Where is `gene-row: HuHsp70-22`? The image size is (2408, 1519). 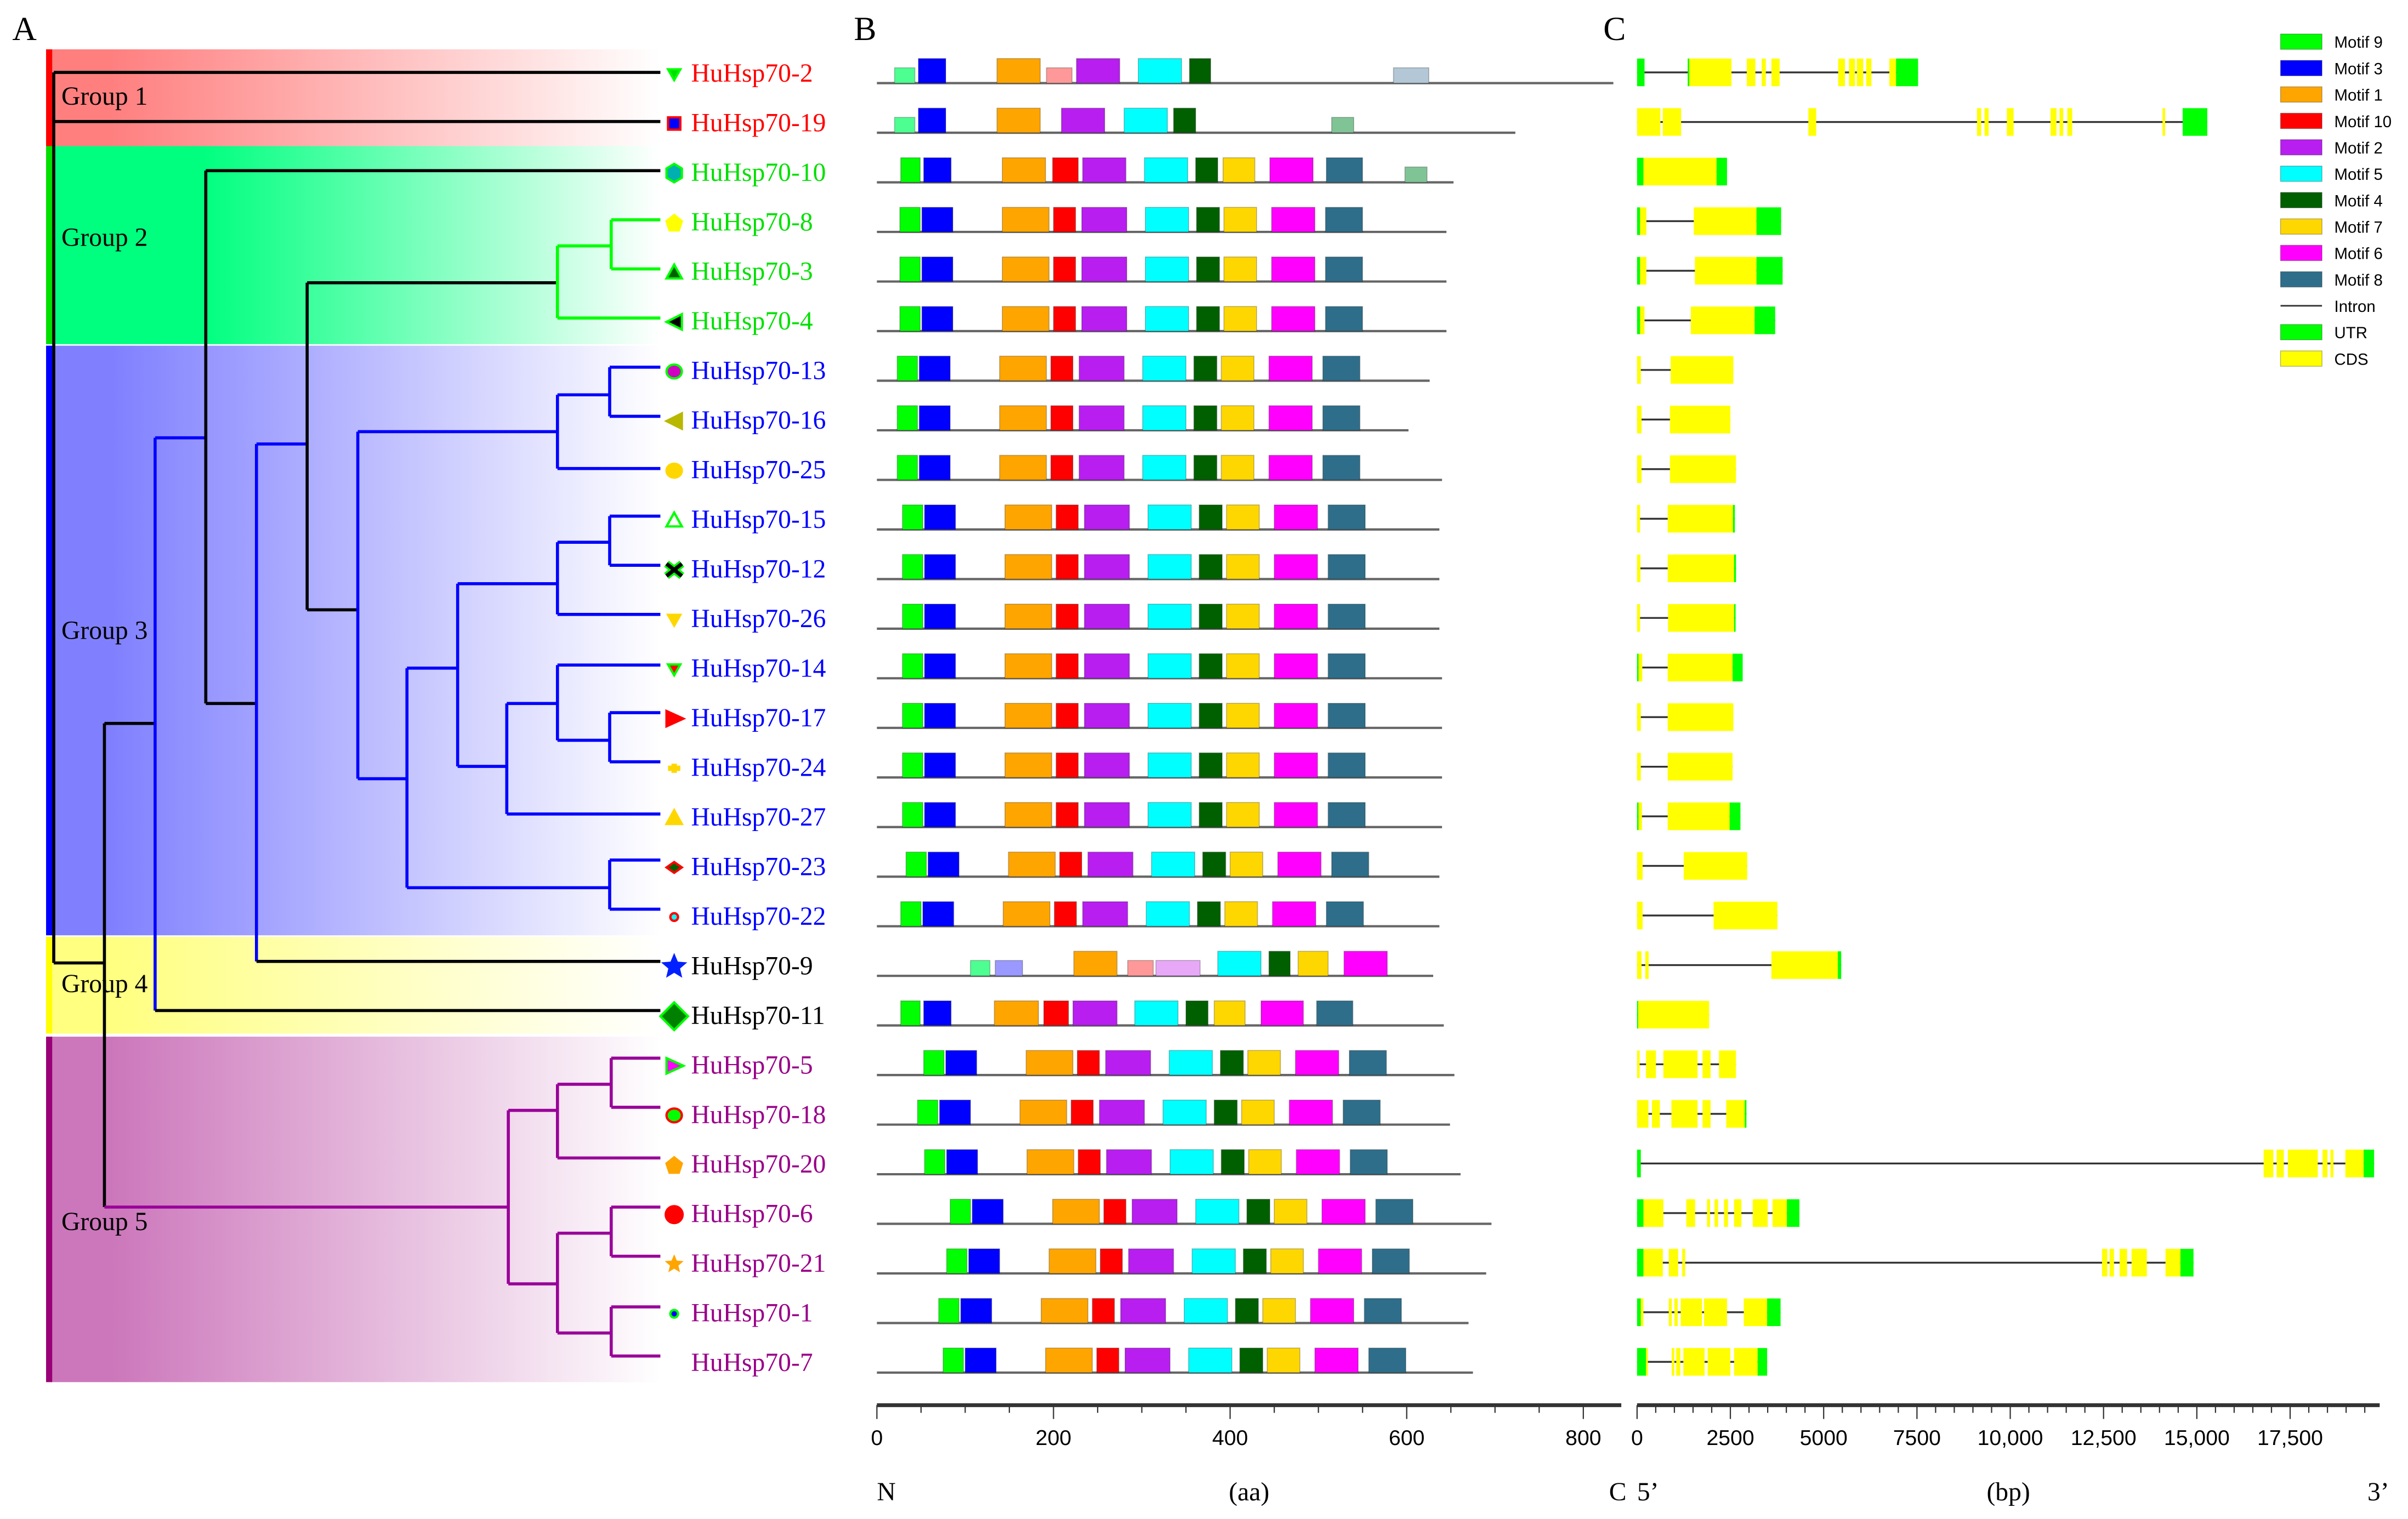
gene-row: HuHsp70-22 is located at coordinates (1223, 916).